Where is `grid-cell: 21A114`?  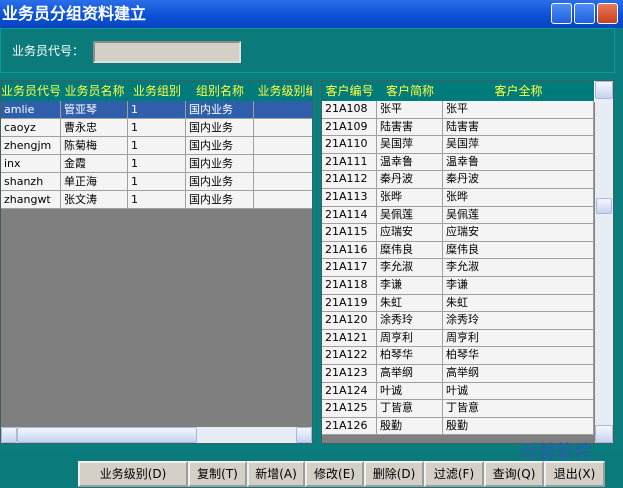
grid-cell: 21A114 is located at coordinates (349, 215).